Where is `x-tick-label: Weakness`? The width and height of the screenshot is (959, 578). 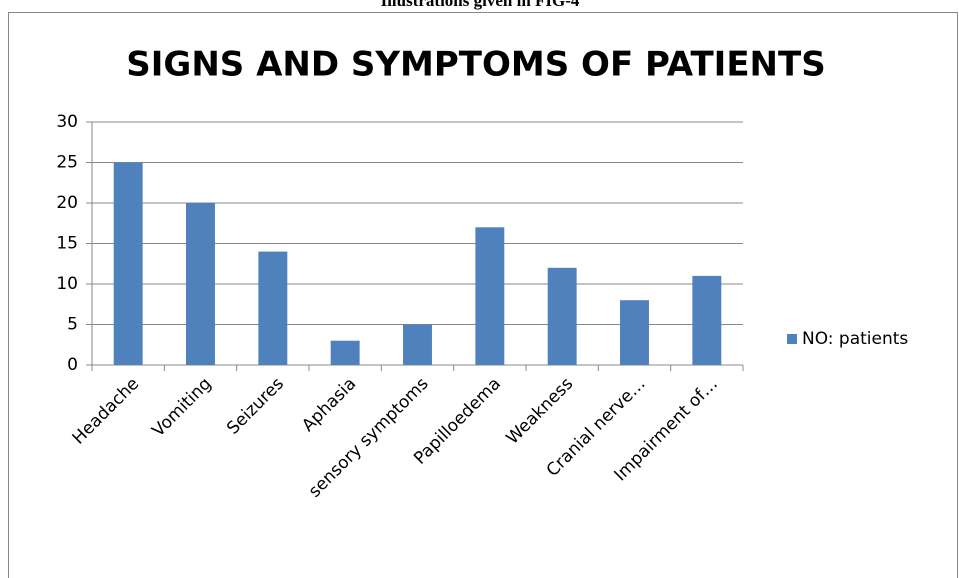 x-tick-label: Weakness is located at coordinates (540, 411).